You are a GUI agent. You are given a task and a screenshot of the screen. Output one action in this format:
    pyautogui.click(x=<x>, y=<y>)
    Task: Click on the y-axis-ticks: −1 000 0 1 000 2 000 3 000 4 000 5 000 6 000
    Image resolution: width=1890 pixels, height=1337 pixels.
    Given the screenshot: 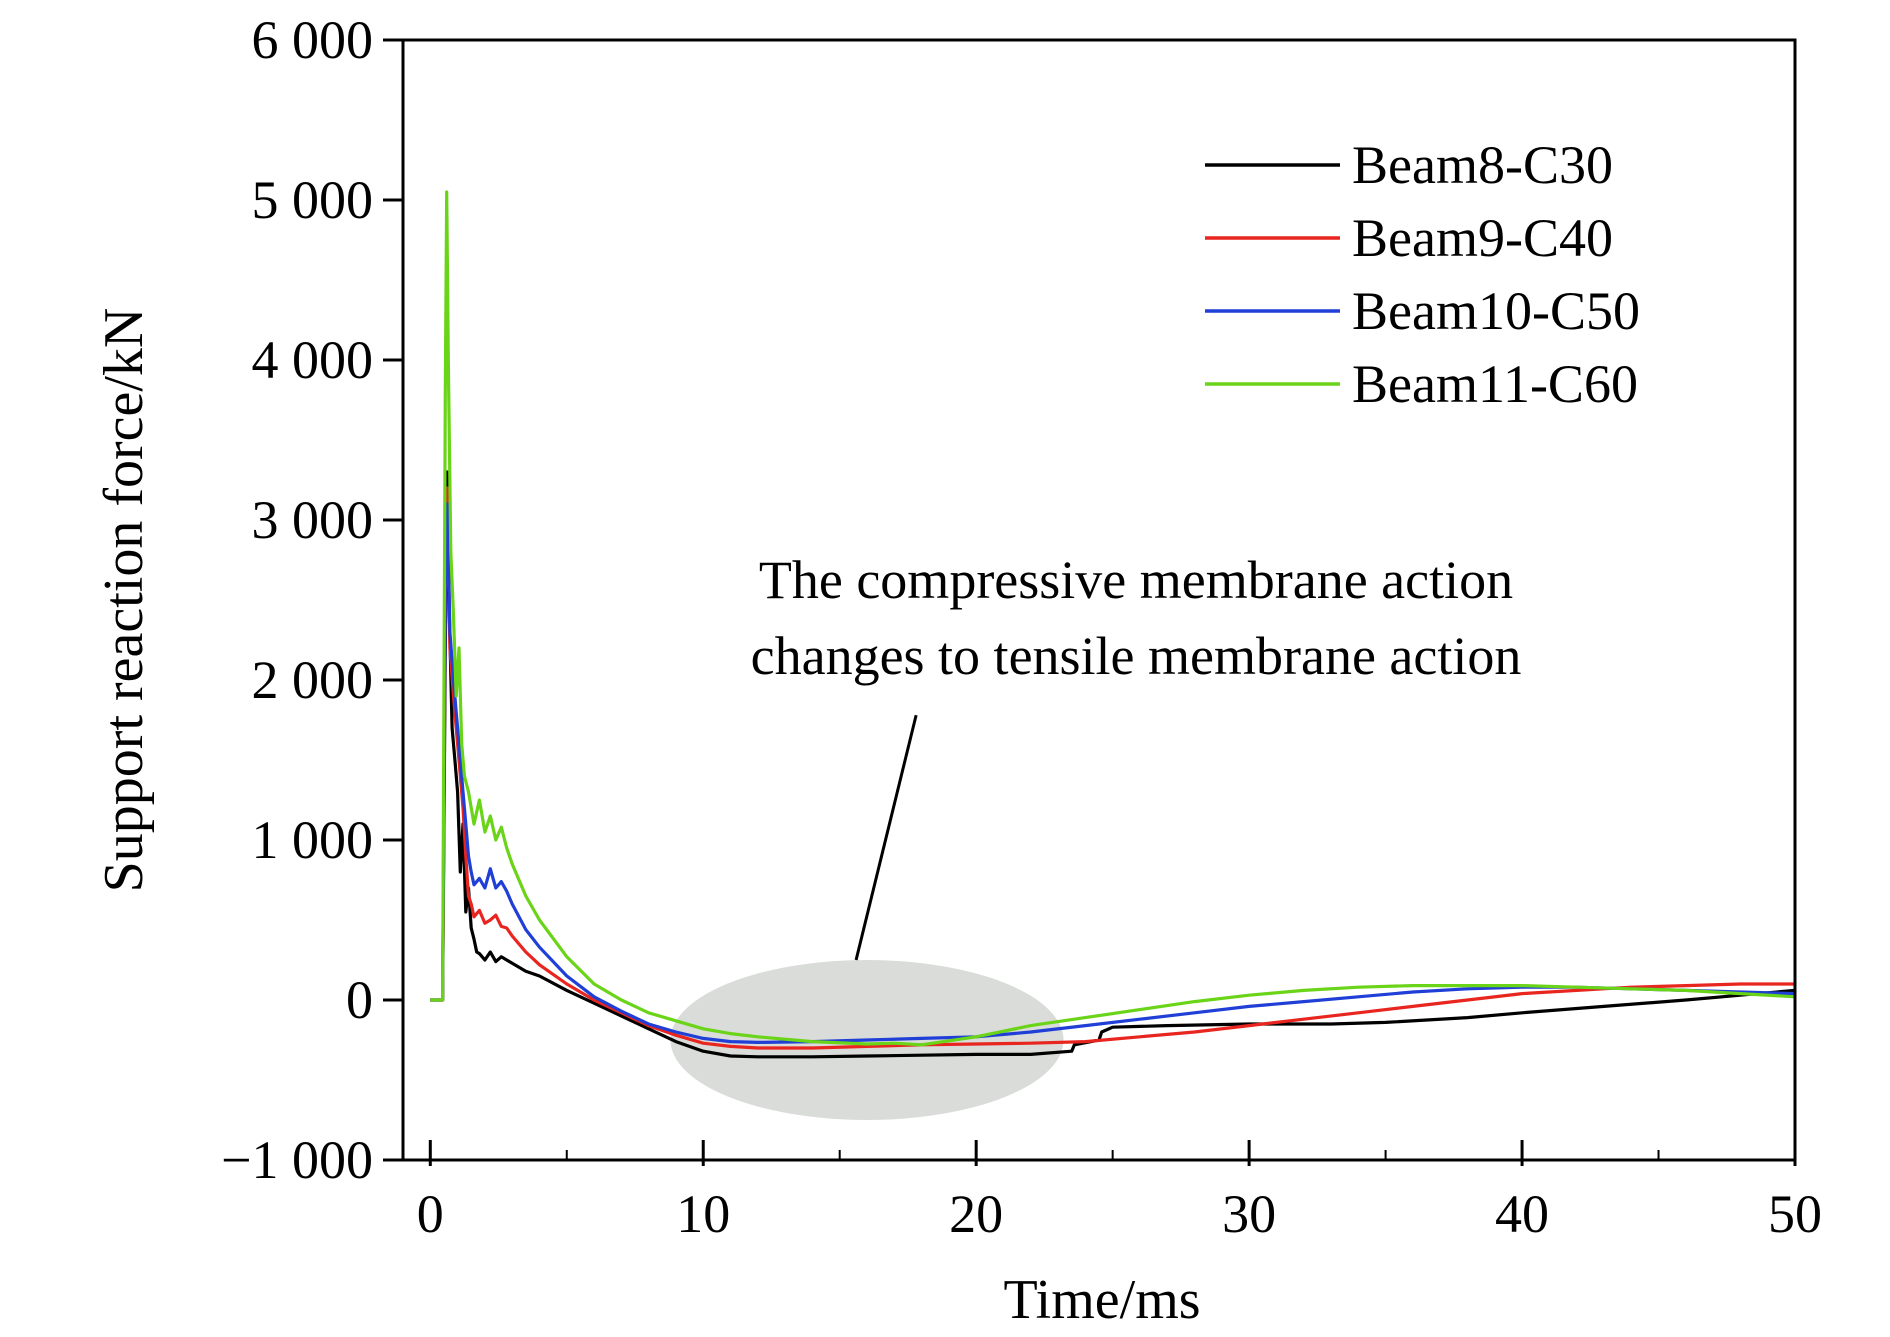 What is the action you would take?
    pyautogui.click(x=312, y=600)
    